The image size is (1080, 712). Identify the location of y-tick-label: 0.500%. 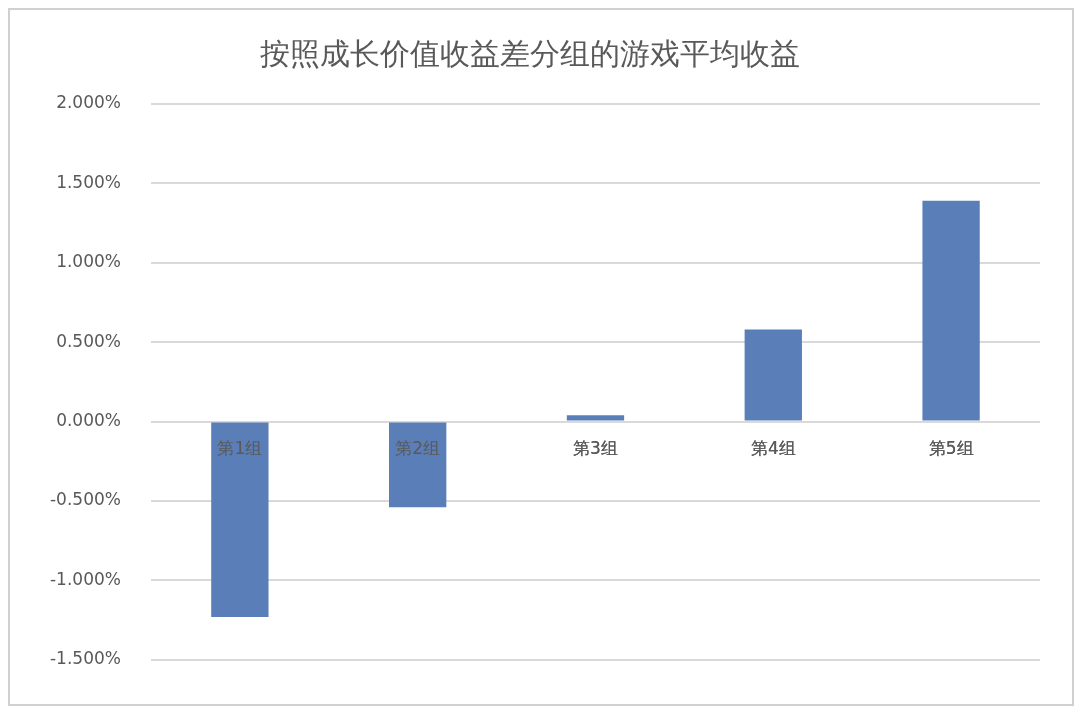
(88, 340).